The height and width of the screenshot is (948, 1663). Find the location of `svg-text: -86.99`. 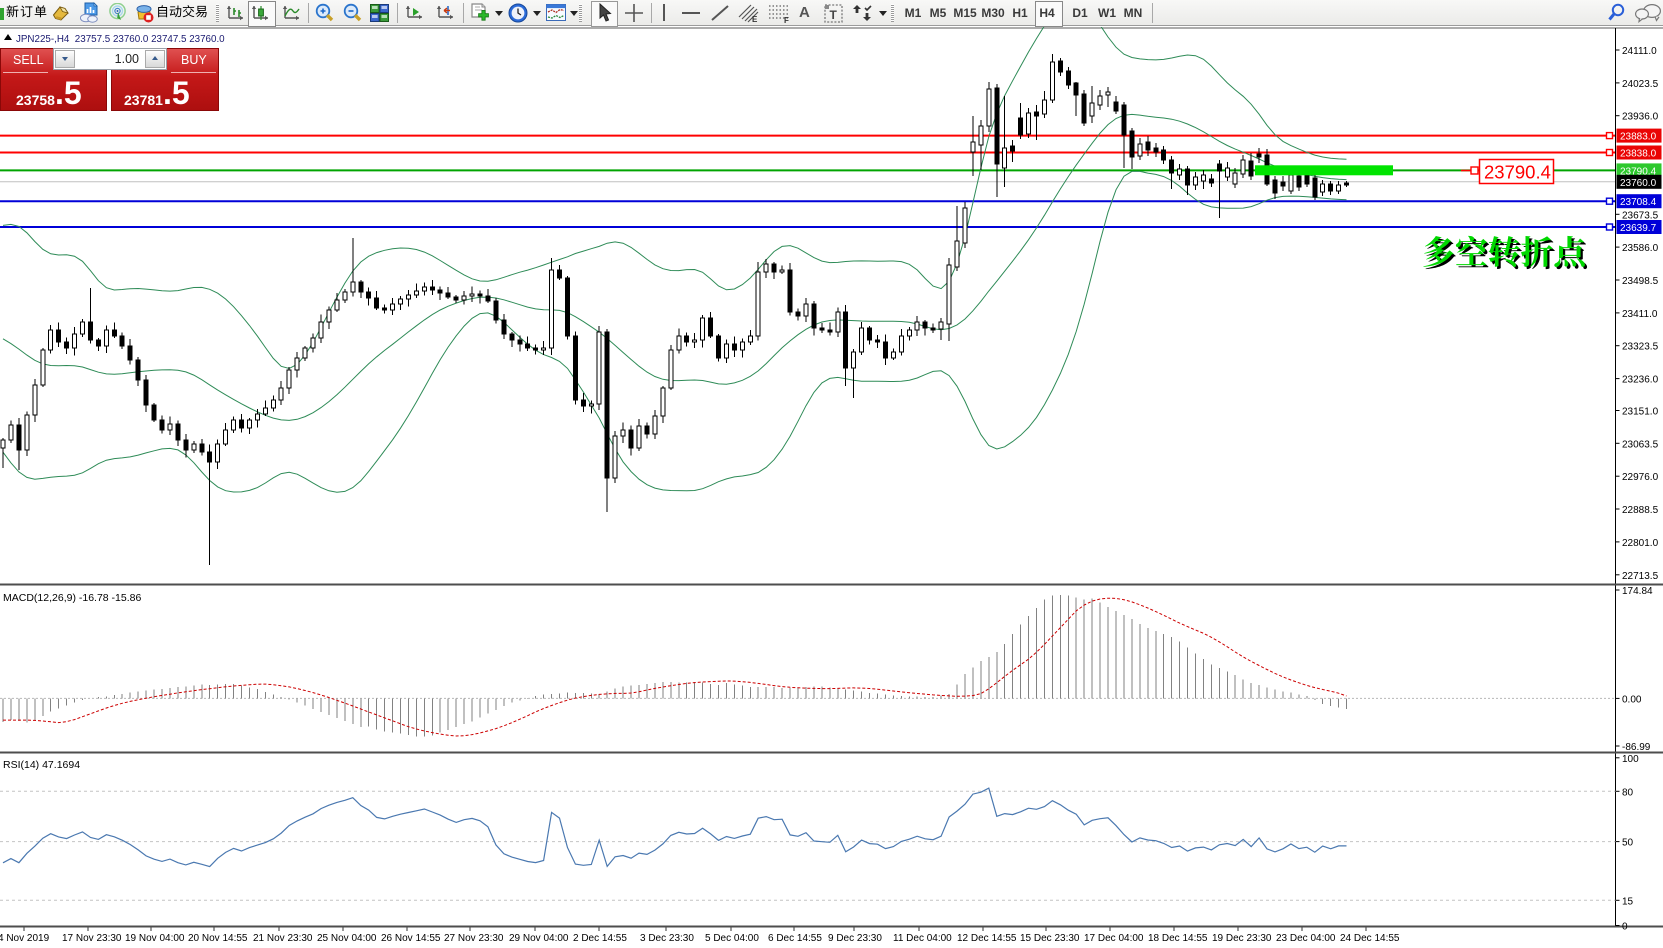

svg-text: -86.99 is located at coordinates (1636, 747).